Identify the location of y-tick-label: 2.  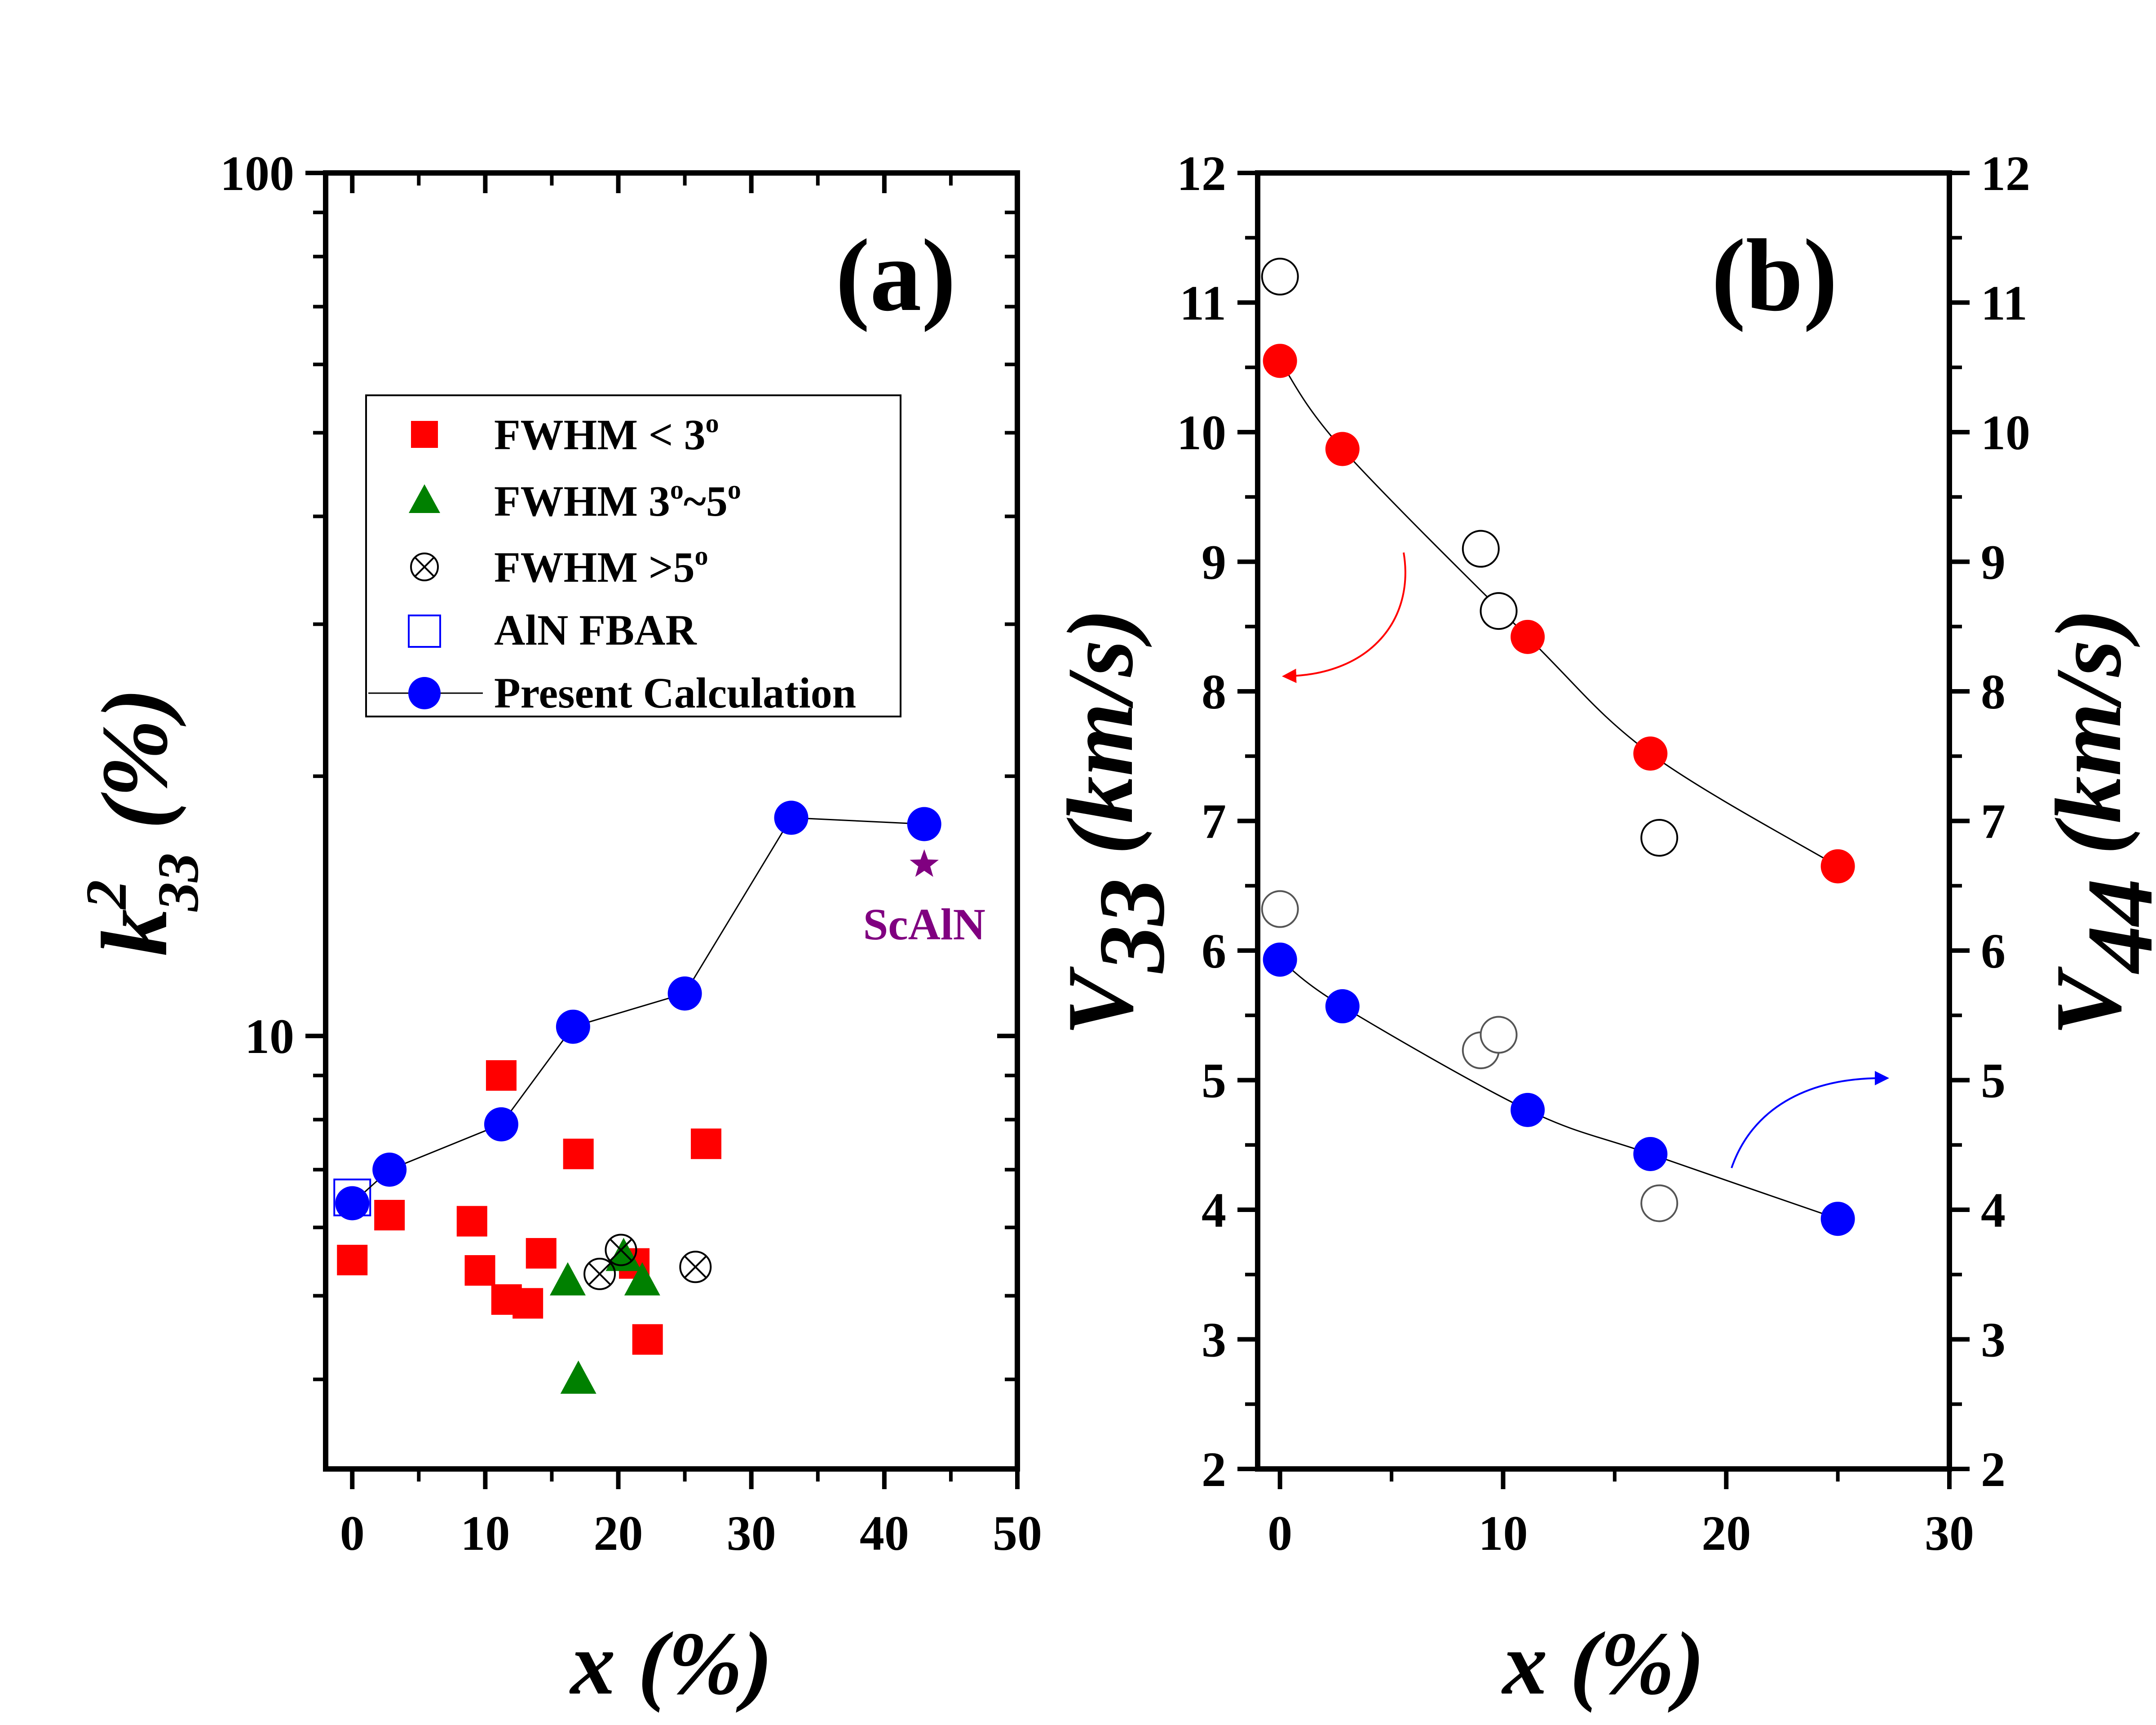
(1214, 1469).